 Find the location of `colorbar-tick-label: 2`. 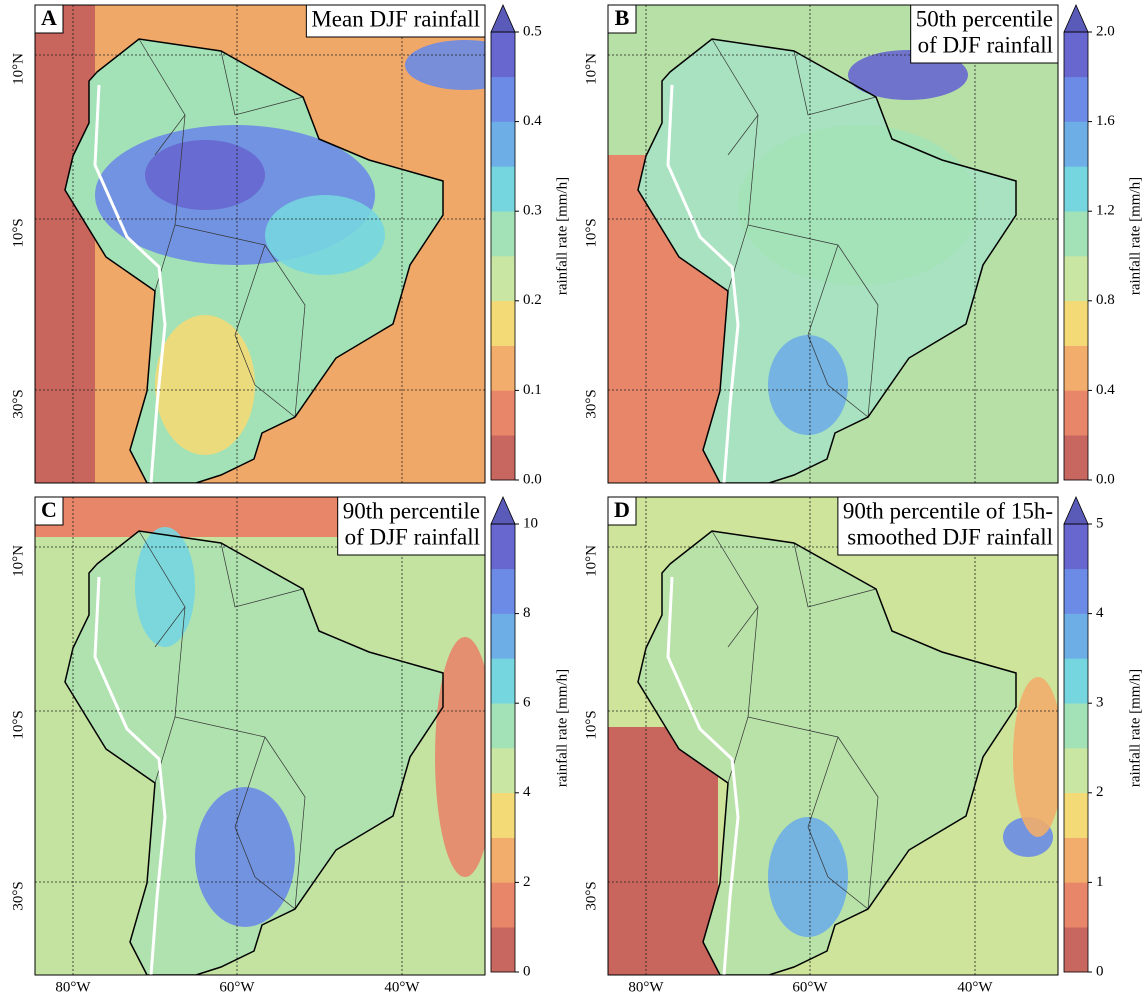

colorbar-tick-label: 2 is located at coordinates (527, 882).